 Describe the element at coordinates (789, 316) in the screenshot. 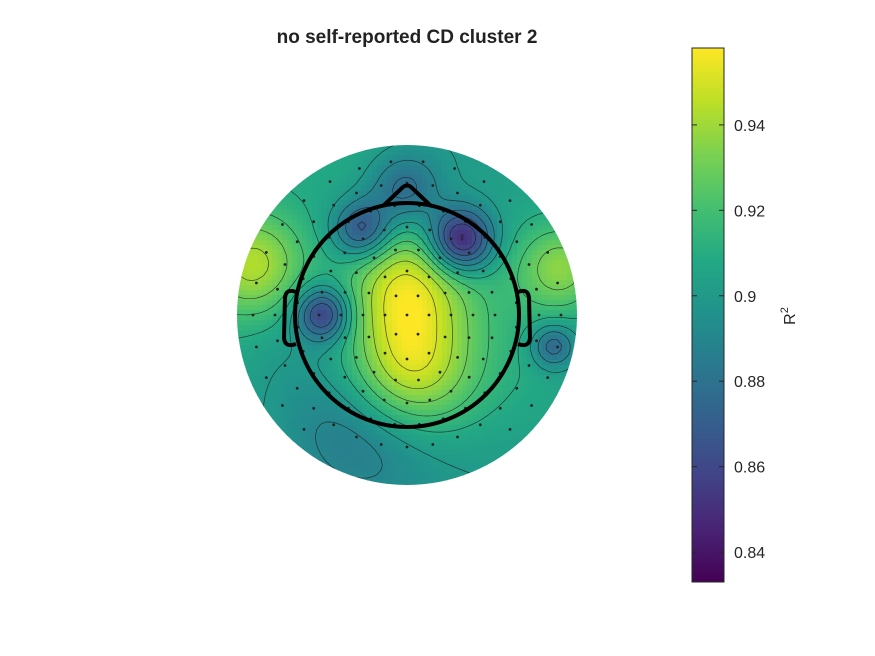

I see `colorbar-label: R2` at that location.